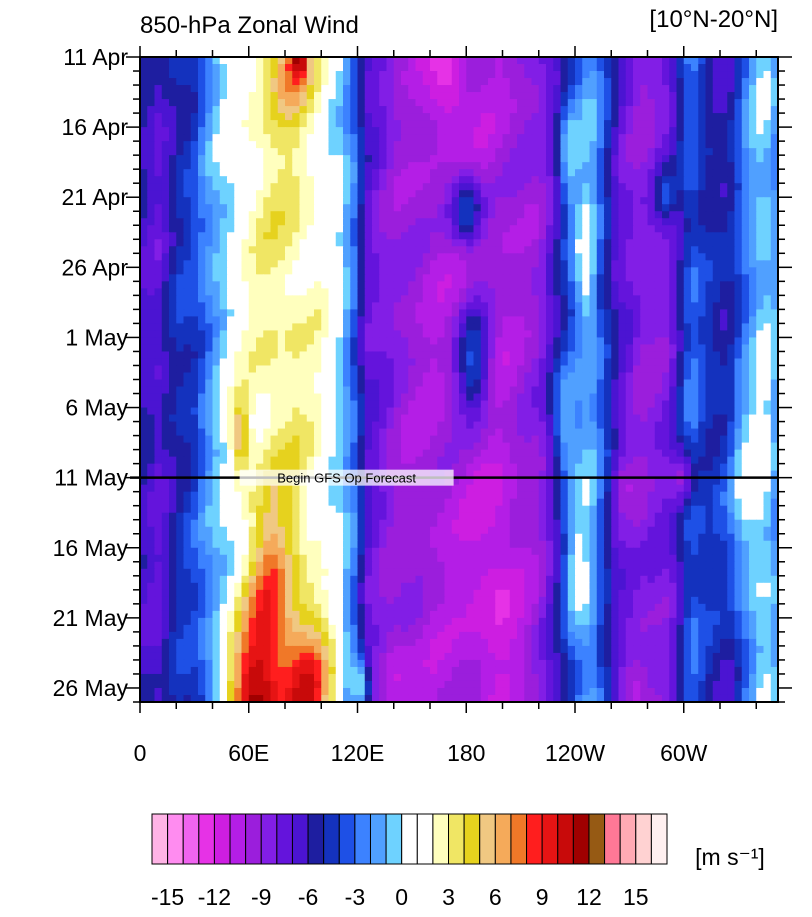 This screenshot has height=917, width=812. Describe the element at coordinates (713, 19) in the screenshot. I see `region-label: [10°N-20°N]` at that location.